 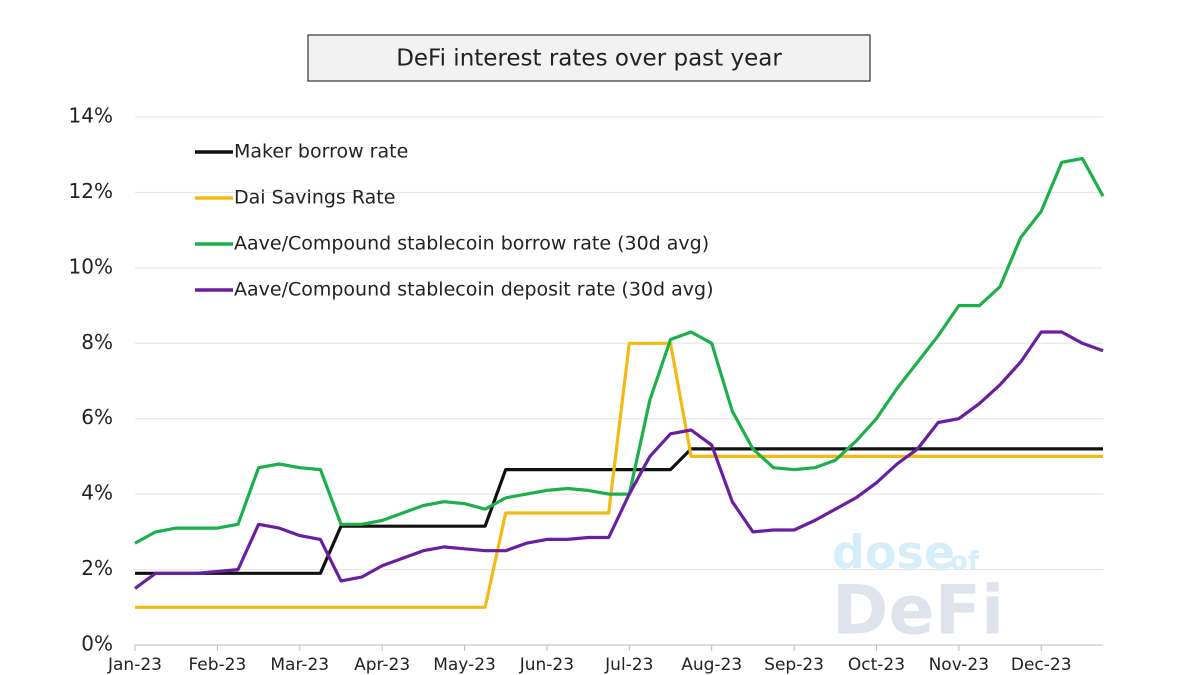 What do you see at coordinates (321, 152) in the screenshot?
I see `legend-label: Maker borrow rate` at bounding box center [321, 152].